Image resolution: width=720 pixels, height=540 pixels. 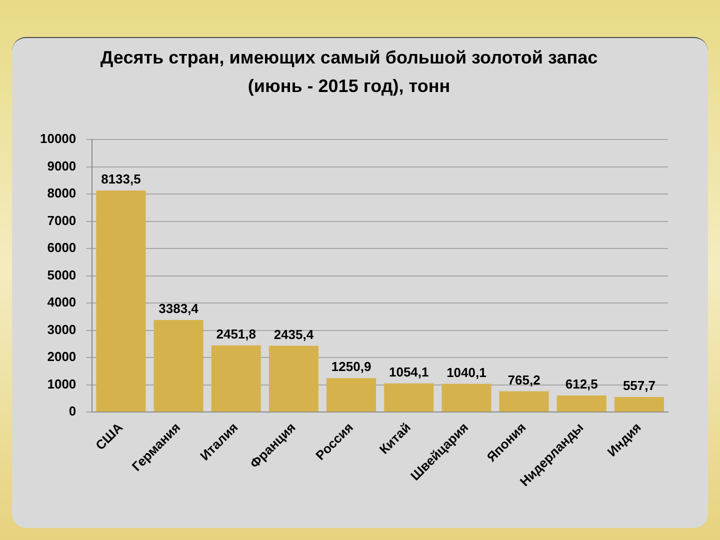 I want to click on y-tick-label: 3000, so click(x=61, y=329).